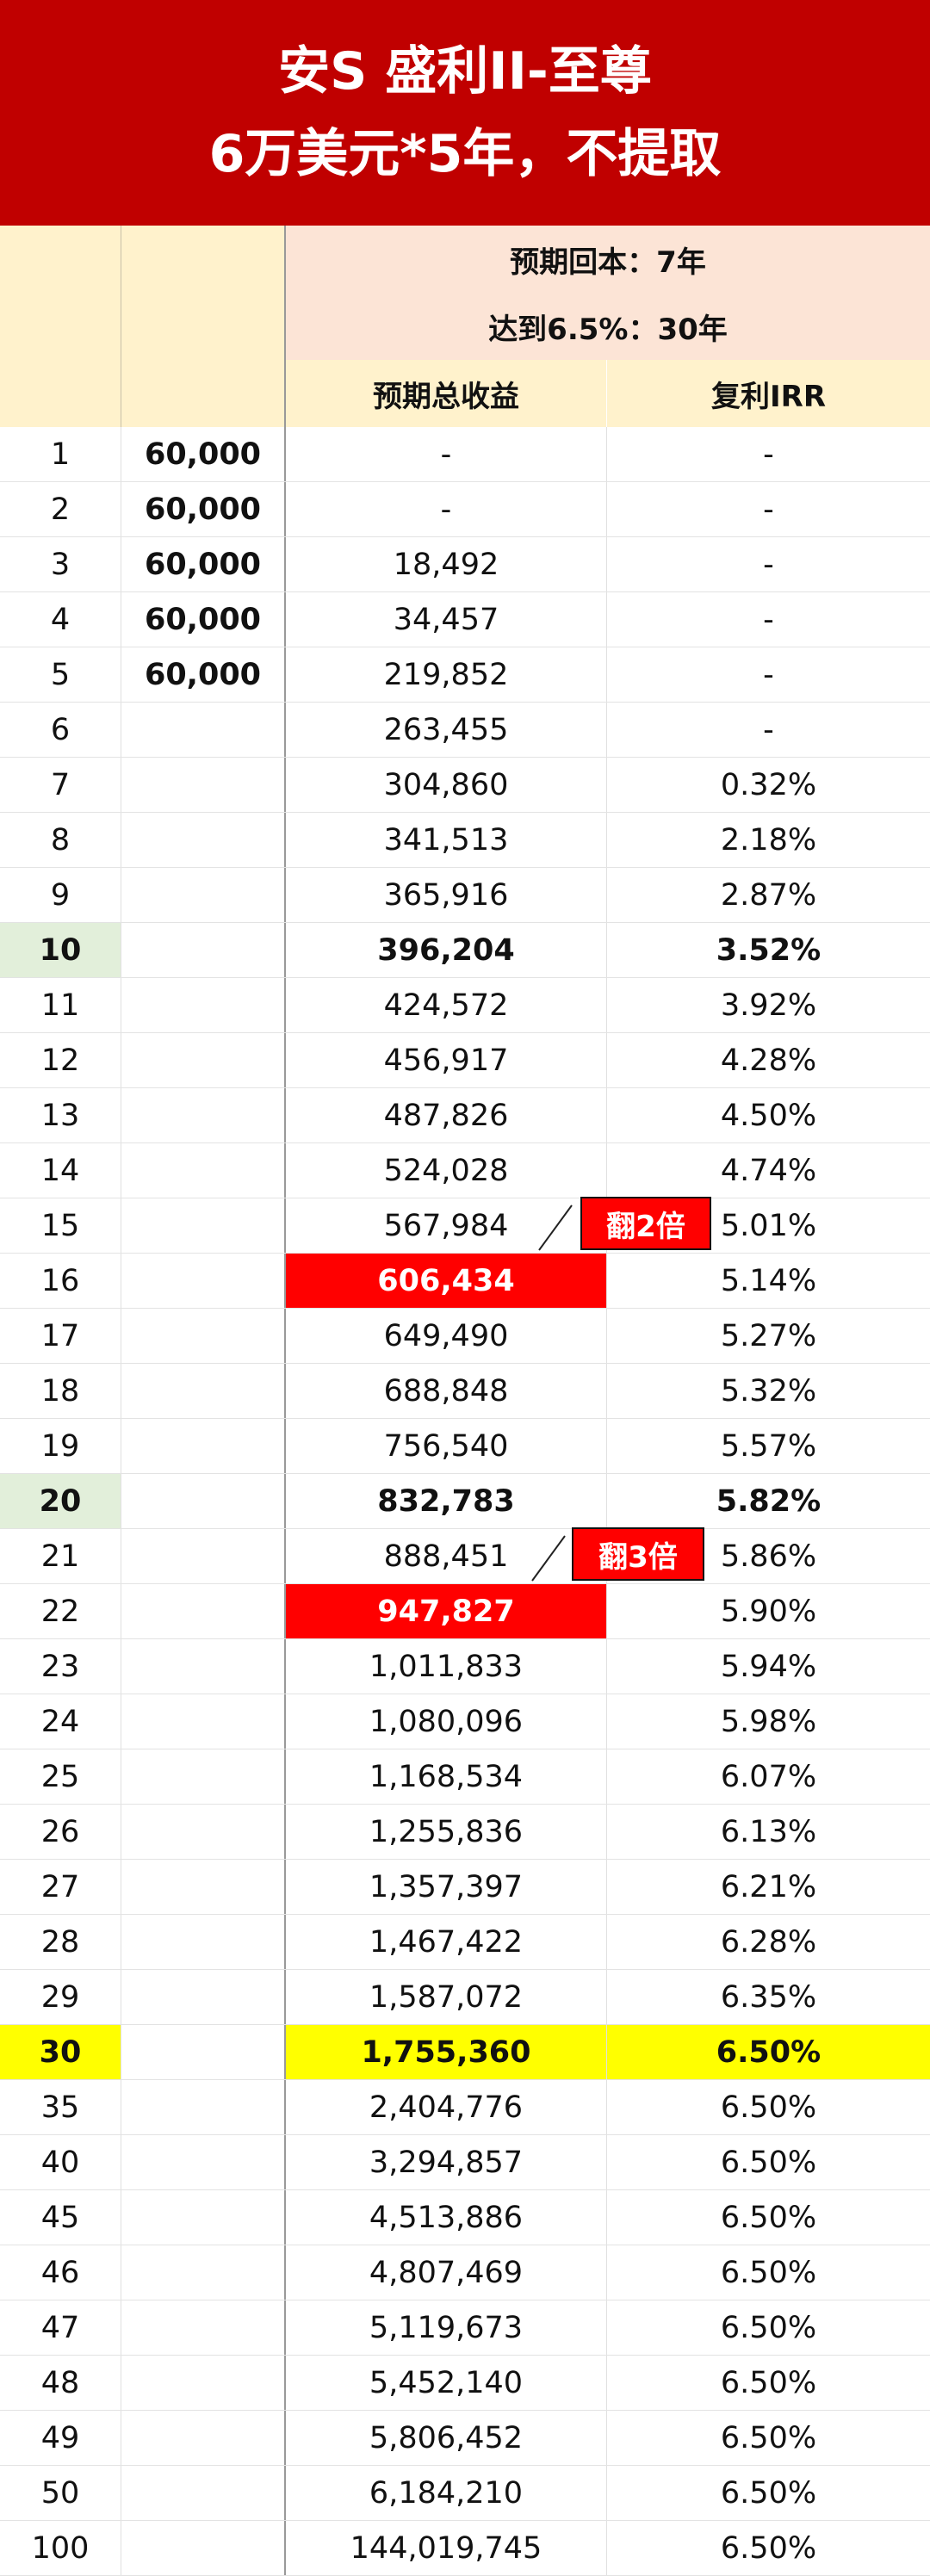 This screenshot has height=2576, width=930. Describe the element at coordinates (446, 2217) in the screenshot. I see `total-benefit-cell: 4,513,886` at that location.